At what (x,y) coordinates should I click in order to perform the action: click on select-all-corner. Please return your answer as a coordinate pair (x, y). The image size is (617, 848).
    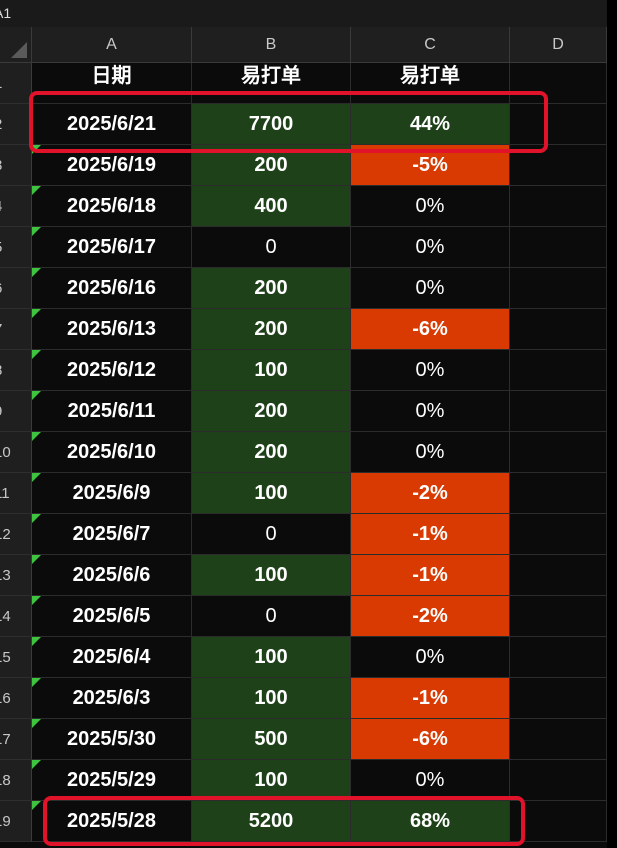
    Looking at the image, I should click on (16, 45).